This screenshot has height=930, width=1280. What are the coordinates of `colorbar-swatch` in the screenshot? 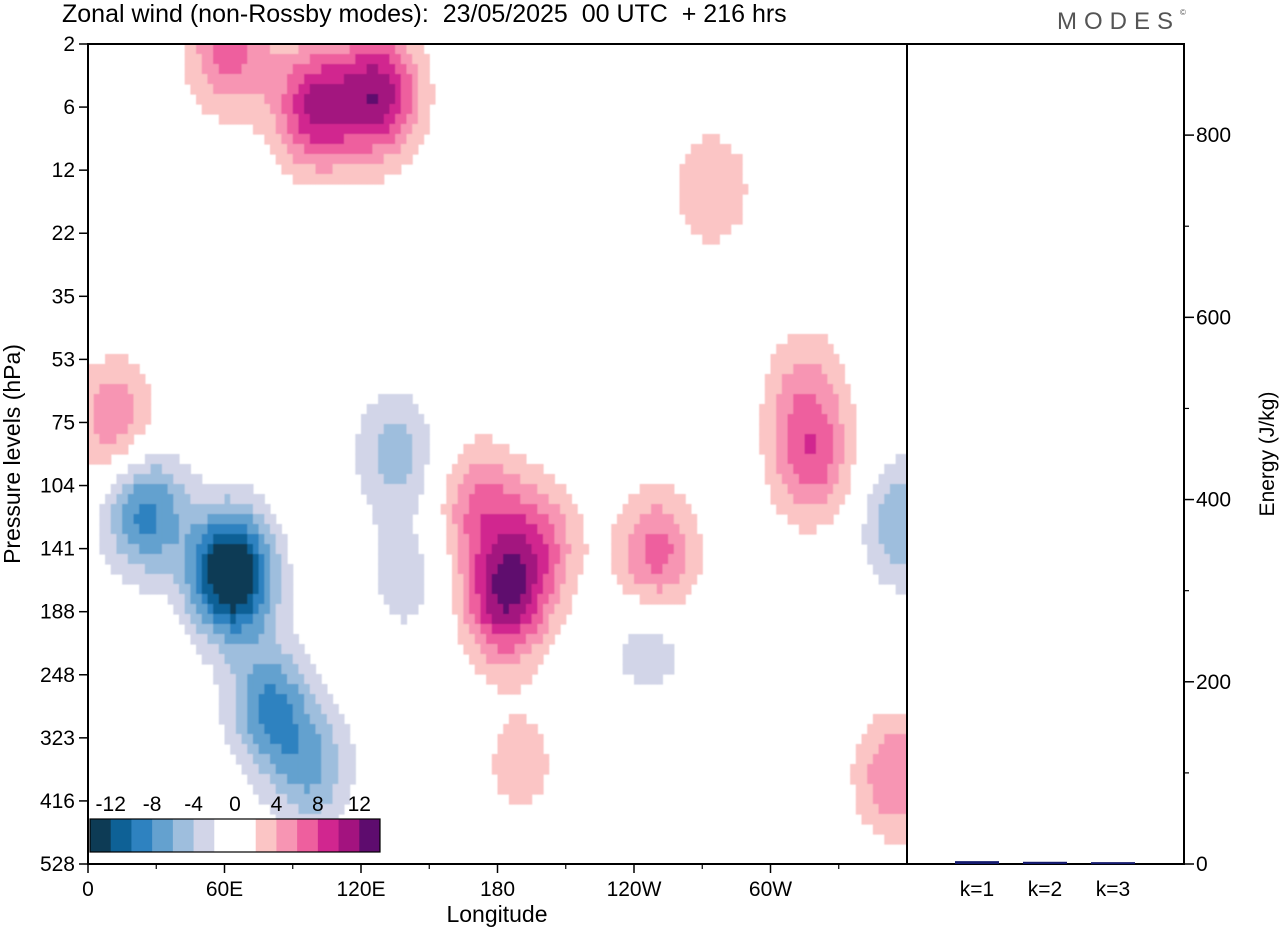 It's located at (287, 835).